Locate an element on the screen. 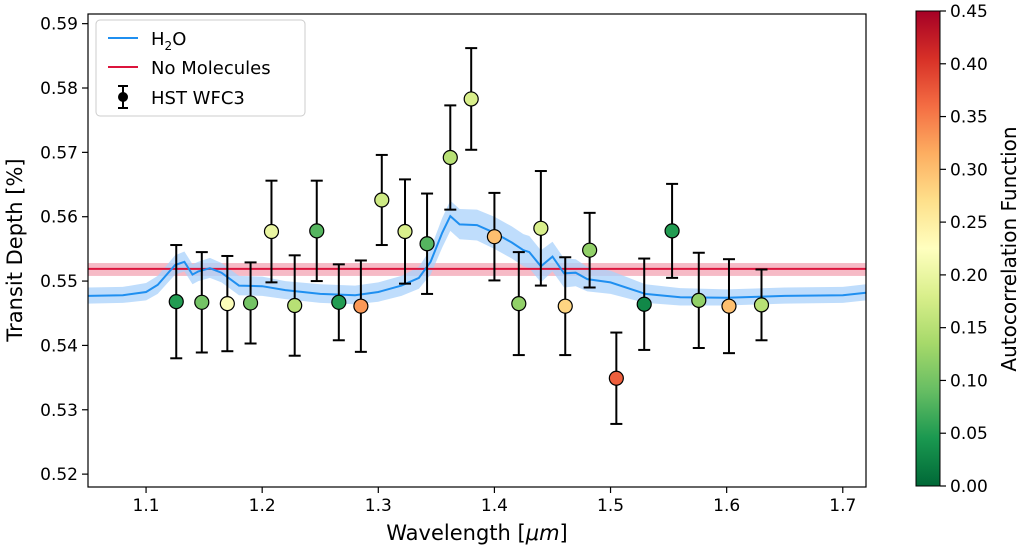  legend-hst-label: HST WFC3 is located at coordinates (198, 98).